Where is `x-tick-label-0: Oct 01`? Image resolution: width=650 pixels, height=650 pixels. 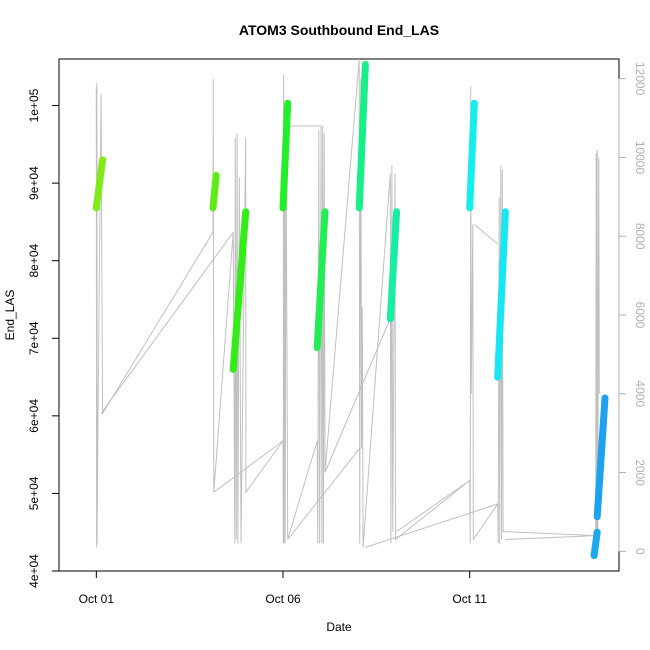
x-tick-label-0: Oct 01 is located at coordinates (97, 599).